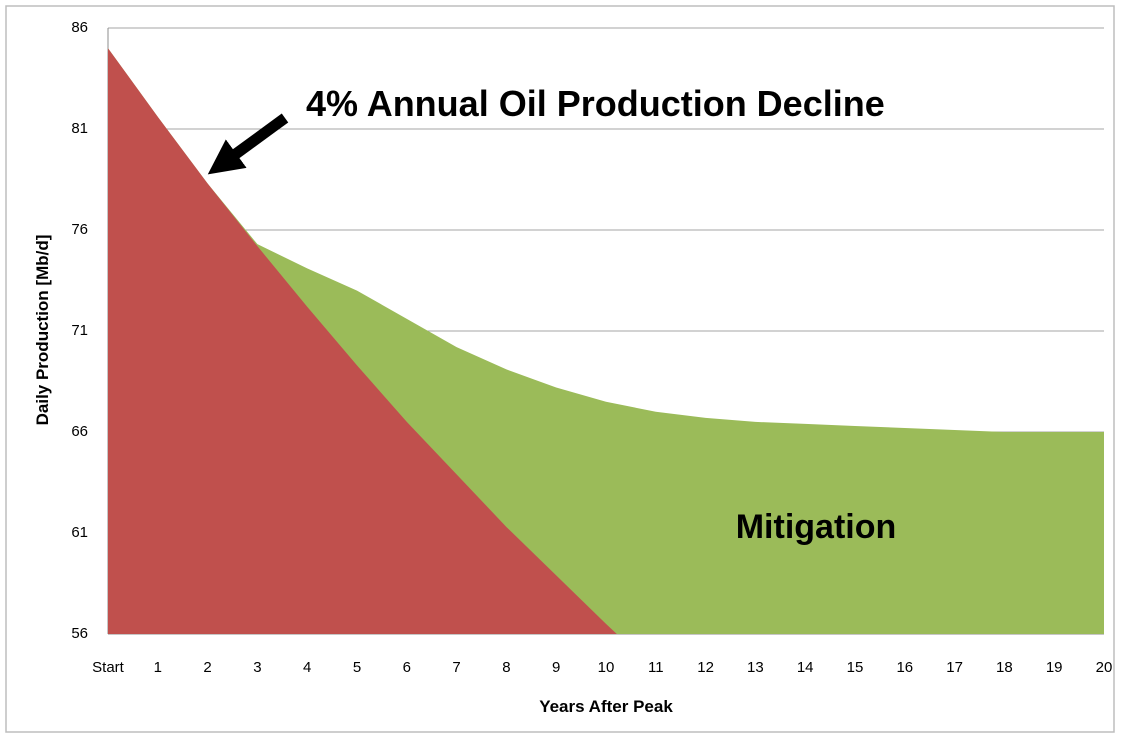 This screenshot has width=1121, height=743. What do you see at coordinates (954, 667) in the screenshot?
I see `x-tick-label: 17` at bounding box center [954, 667].